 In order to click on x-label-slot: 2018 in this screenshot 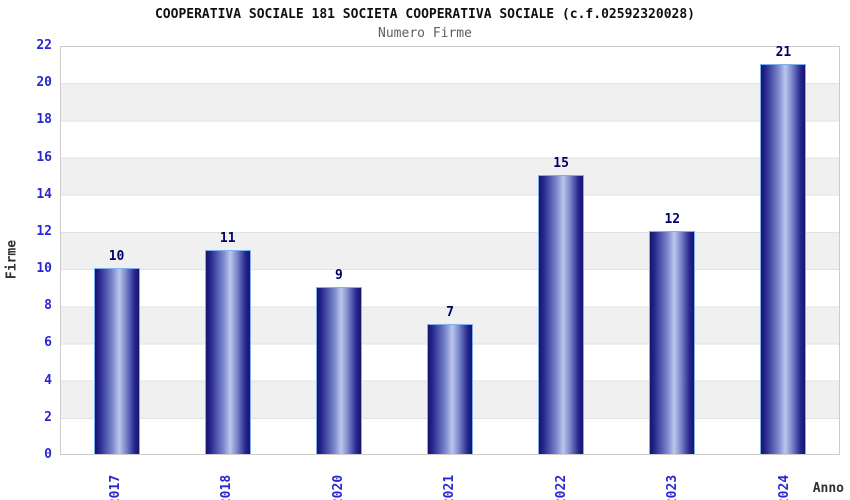, I will do `click(226, 478)`.